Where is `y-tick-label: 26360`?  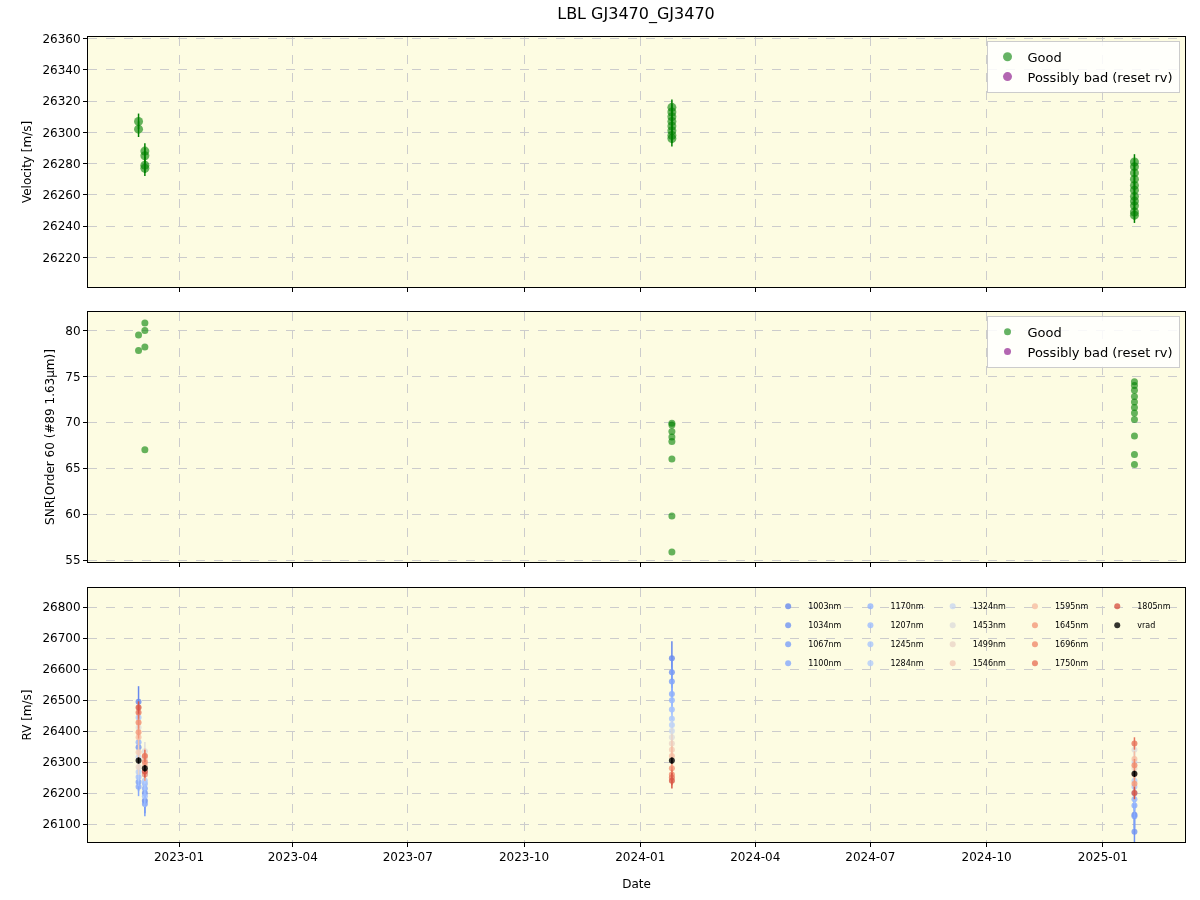
y-tick-label: 26360 is located at coordinates (61, 38).